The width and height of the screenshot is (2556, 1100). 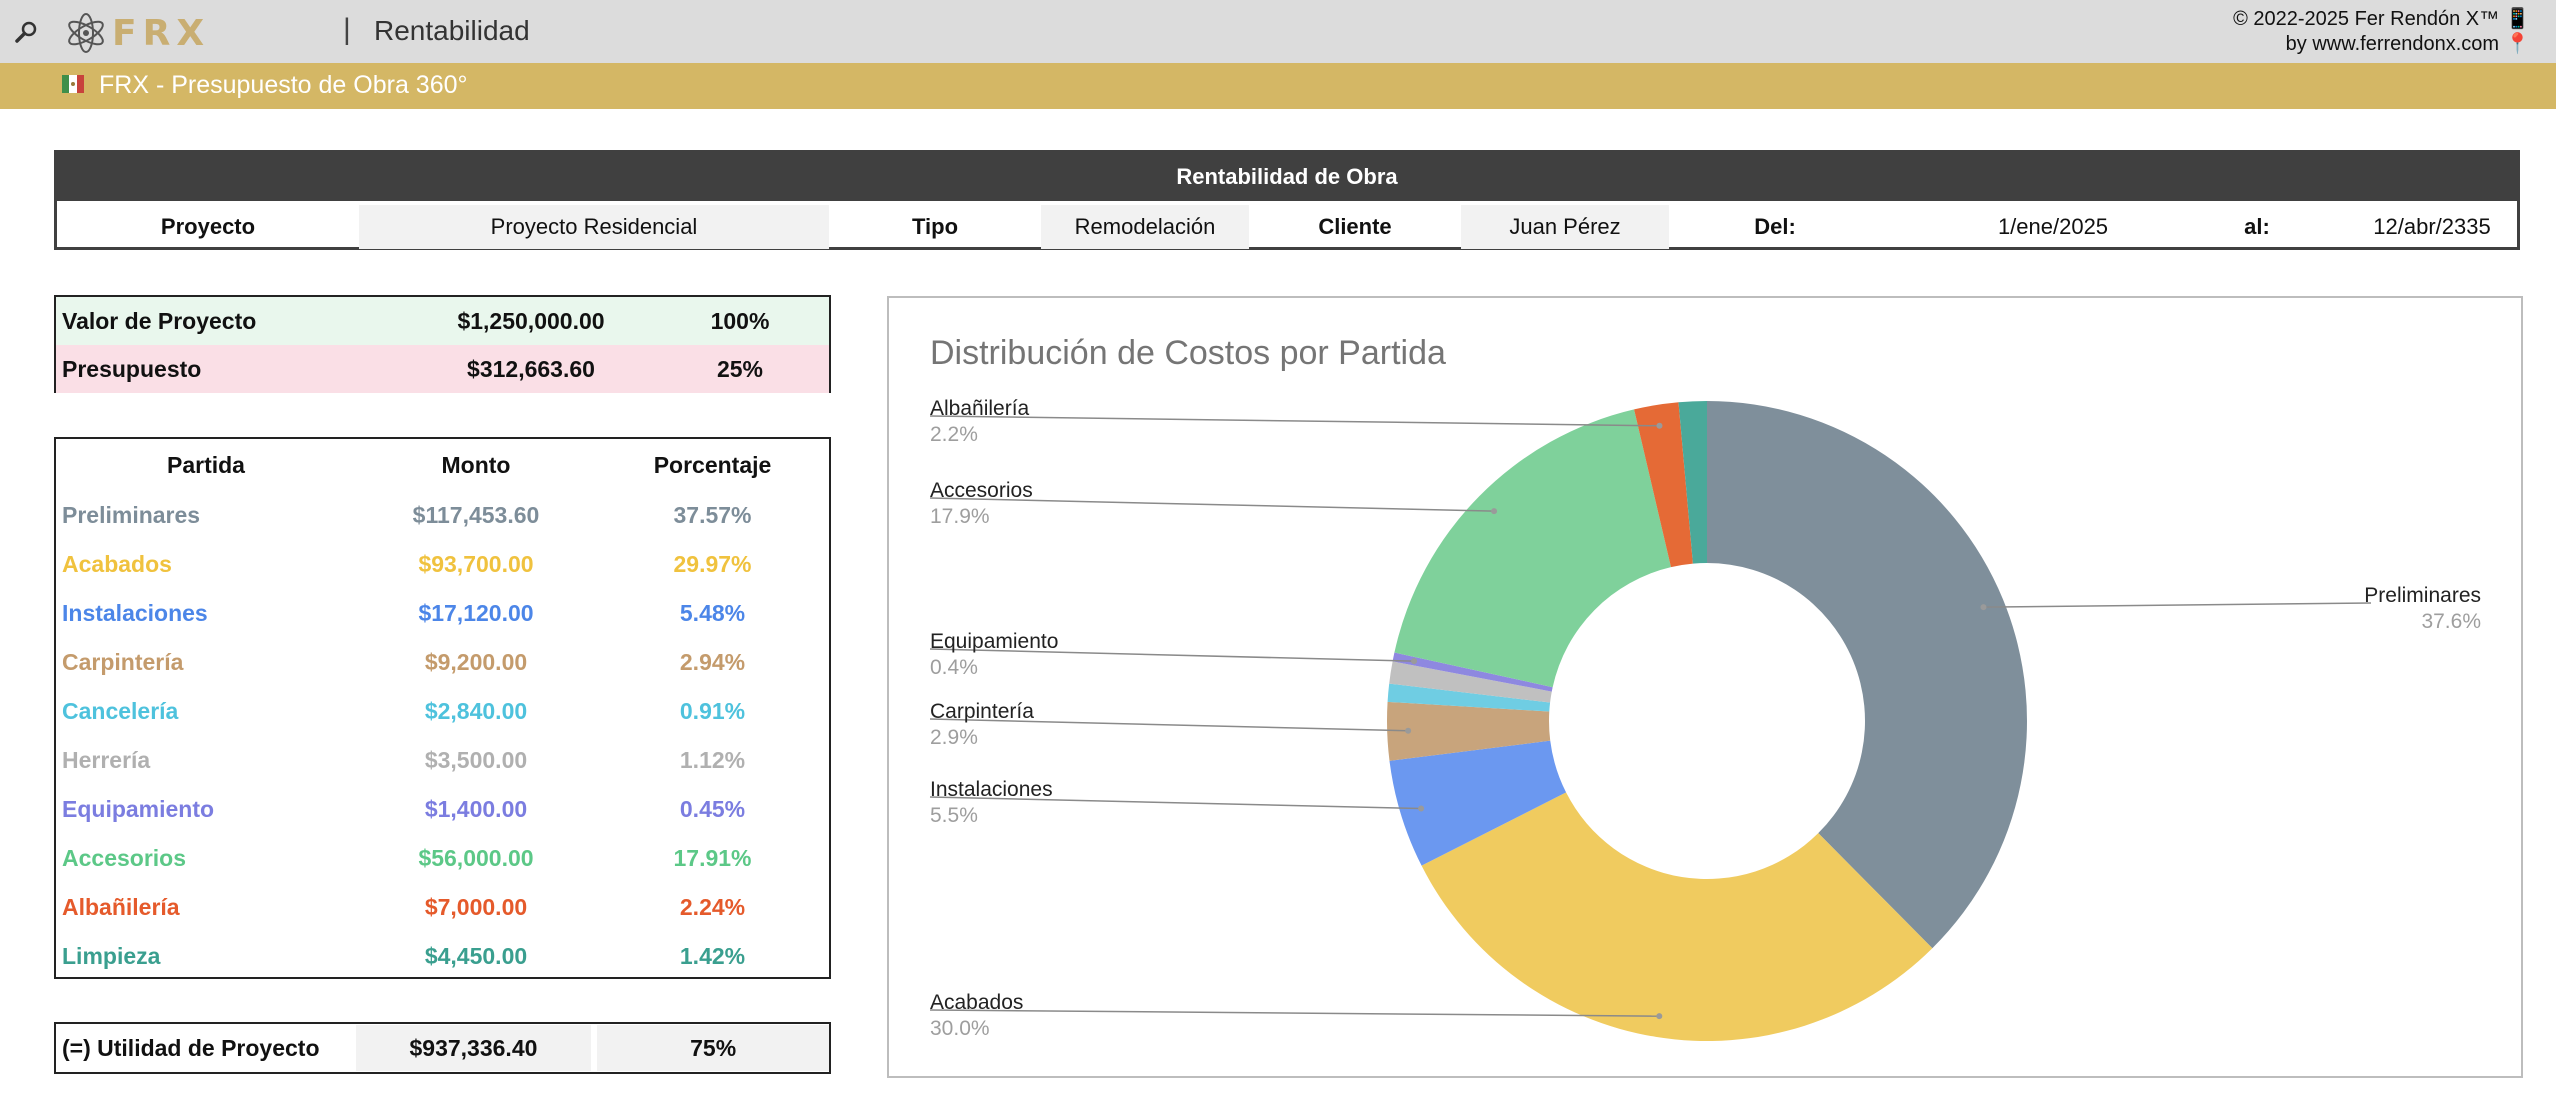 I want to click on partida-name: Acabados, so click(x=117, y=564).